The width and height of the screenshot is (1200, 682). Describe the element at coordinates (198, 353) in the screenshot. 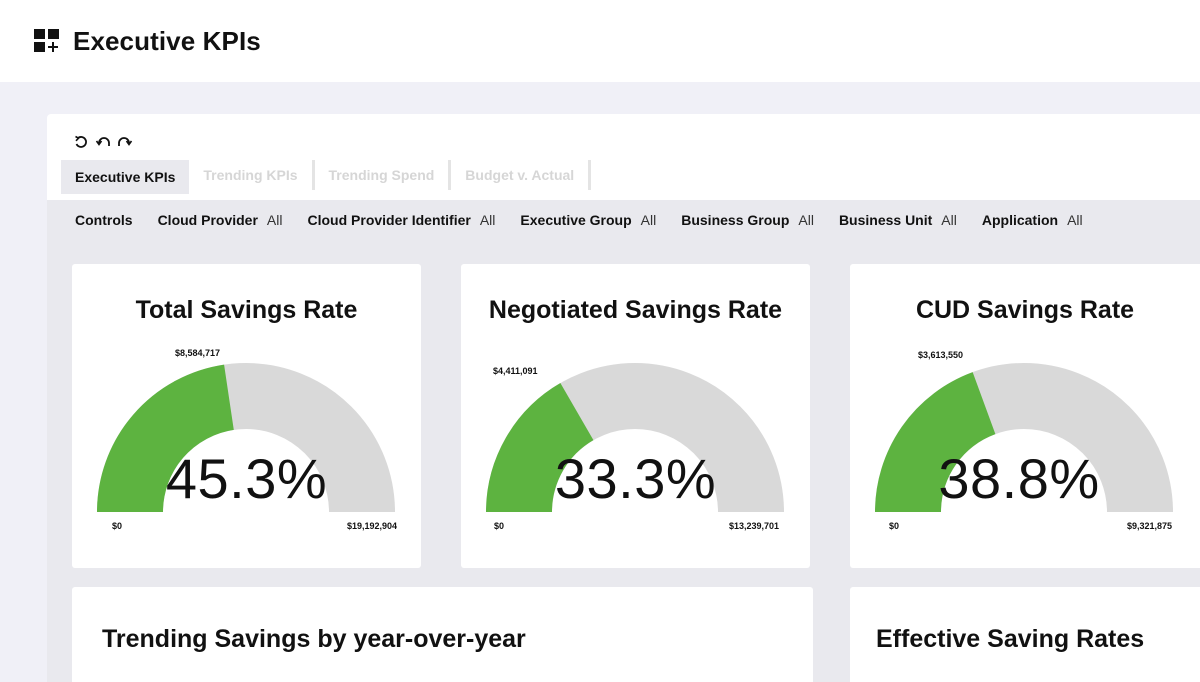

I see `gauge-value-label: $8,584,717` at that location.